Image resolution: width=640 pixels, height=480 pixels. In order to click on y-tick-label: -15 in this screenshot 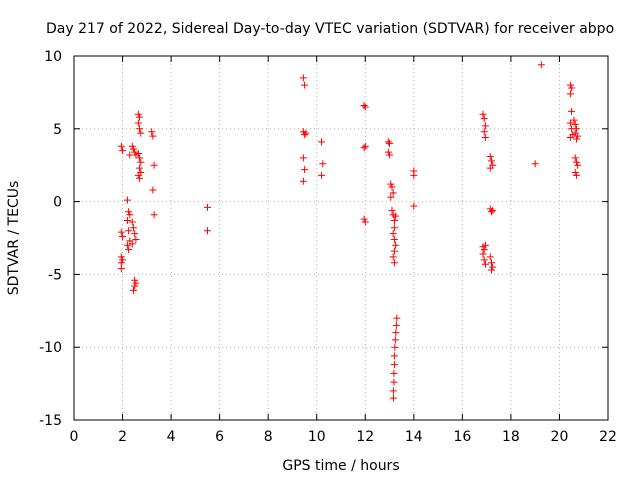, I will do `click(50, 421)`.